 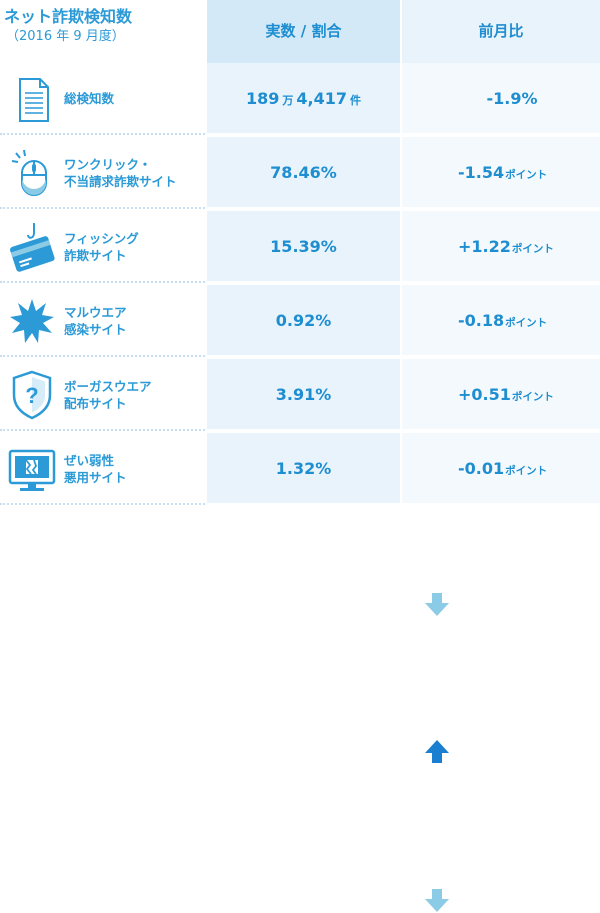 I want to click on page-title: ネット詐欺検知数, so click(x=68, y=16).